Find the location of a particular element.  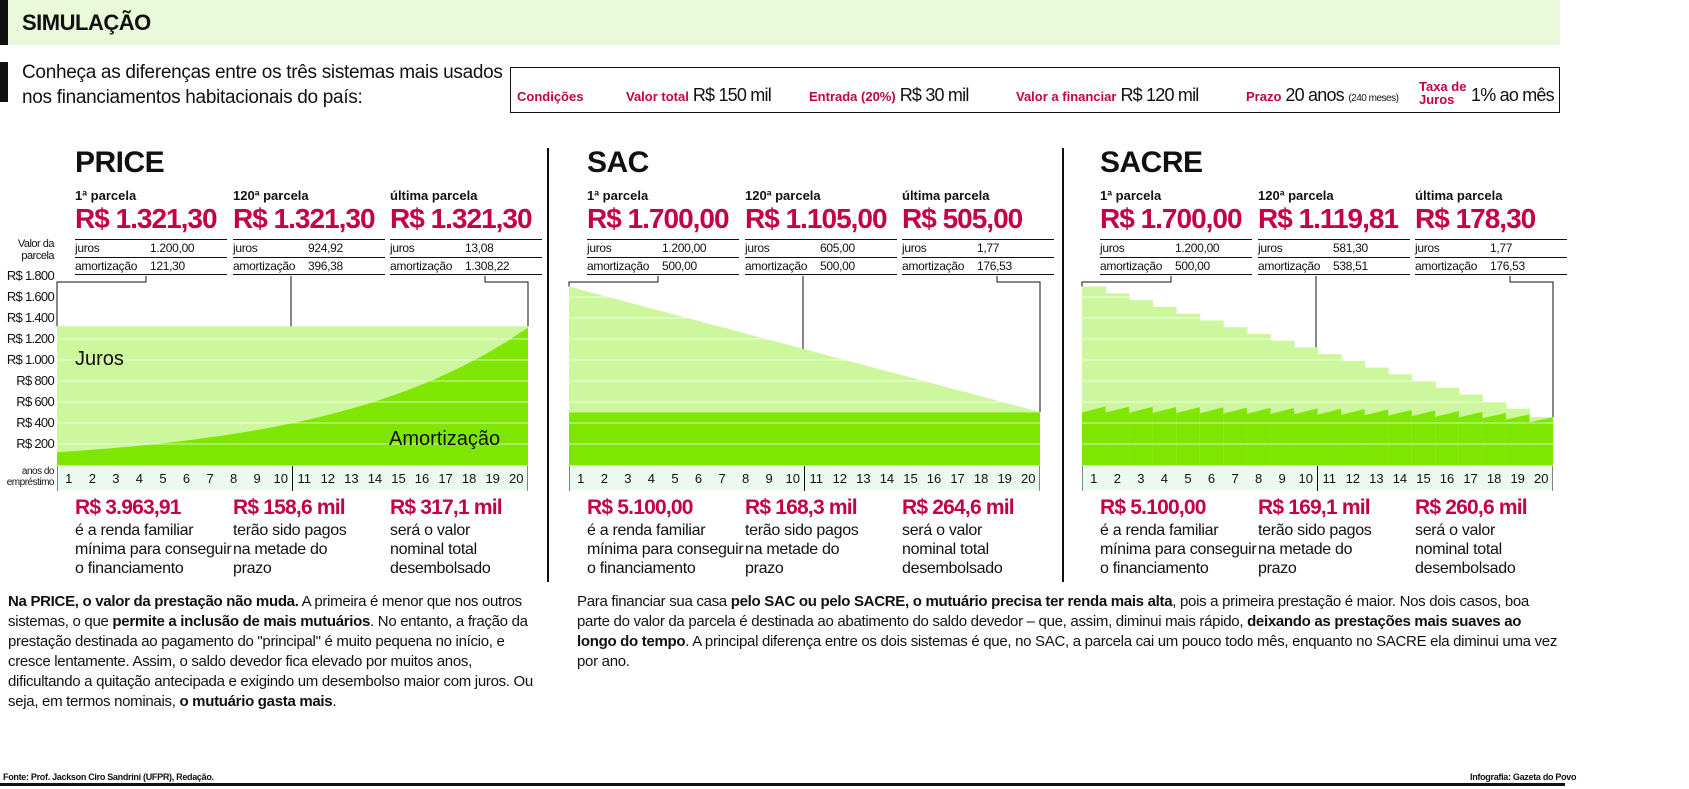

amortization-value: 500,00 is located at coordinates (679, 266).